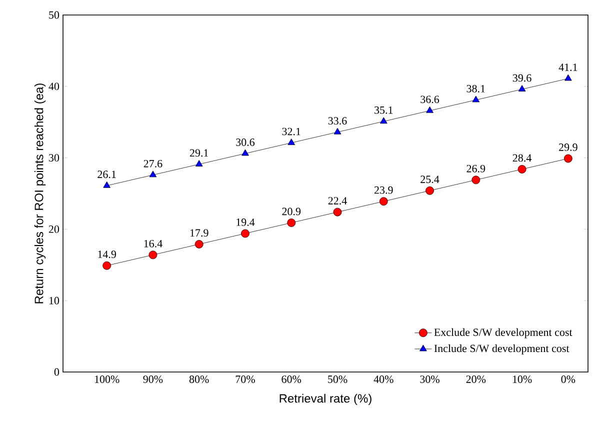  Describe the element at coordinates (40, 194) in the screenshot. I see `y-axis-title: Return cycles for ROI points reached (ea)` at that location.